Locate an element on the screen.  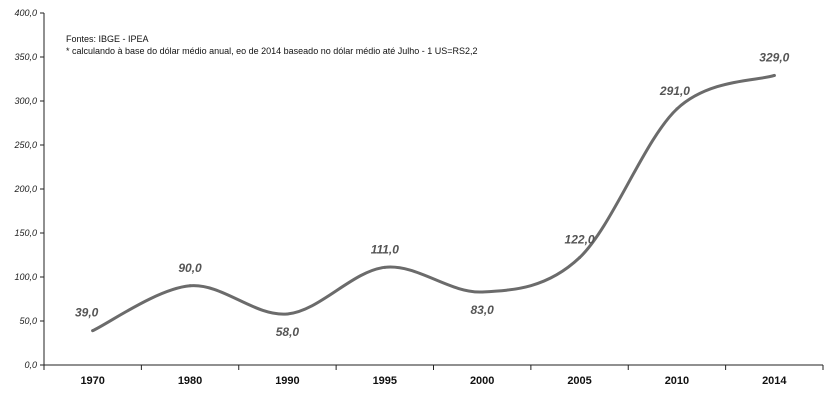
data-label: 83,0 is located at coordinates (483, 310).